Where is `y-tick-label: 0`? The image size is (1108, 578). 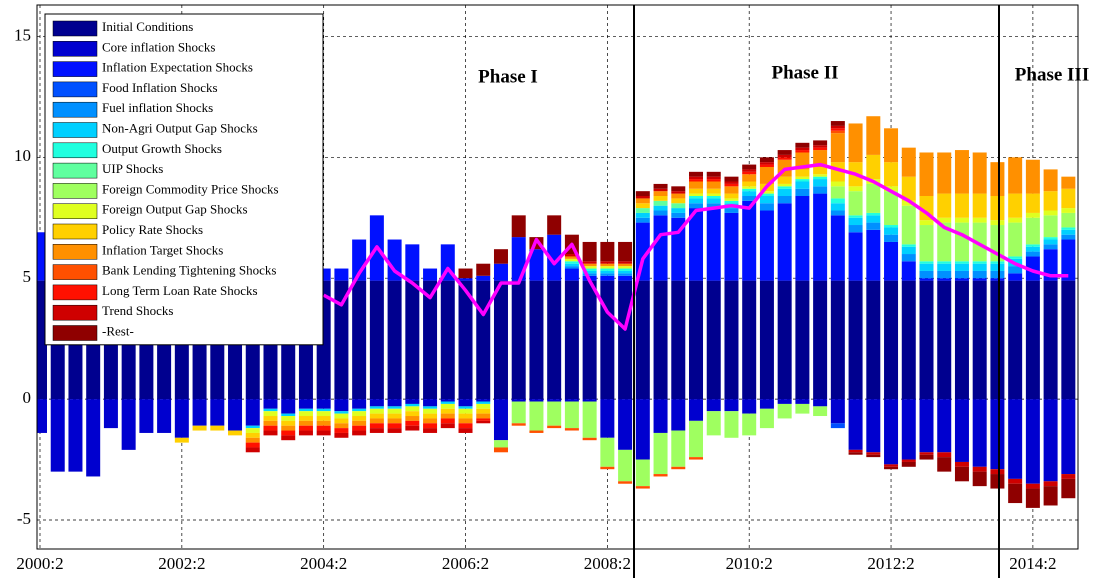 y-tick-label: 0 is located at coordinates (27, 397).